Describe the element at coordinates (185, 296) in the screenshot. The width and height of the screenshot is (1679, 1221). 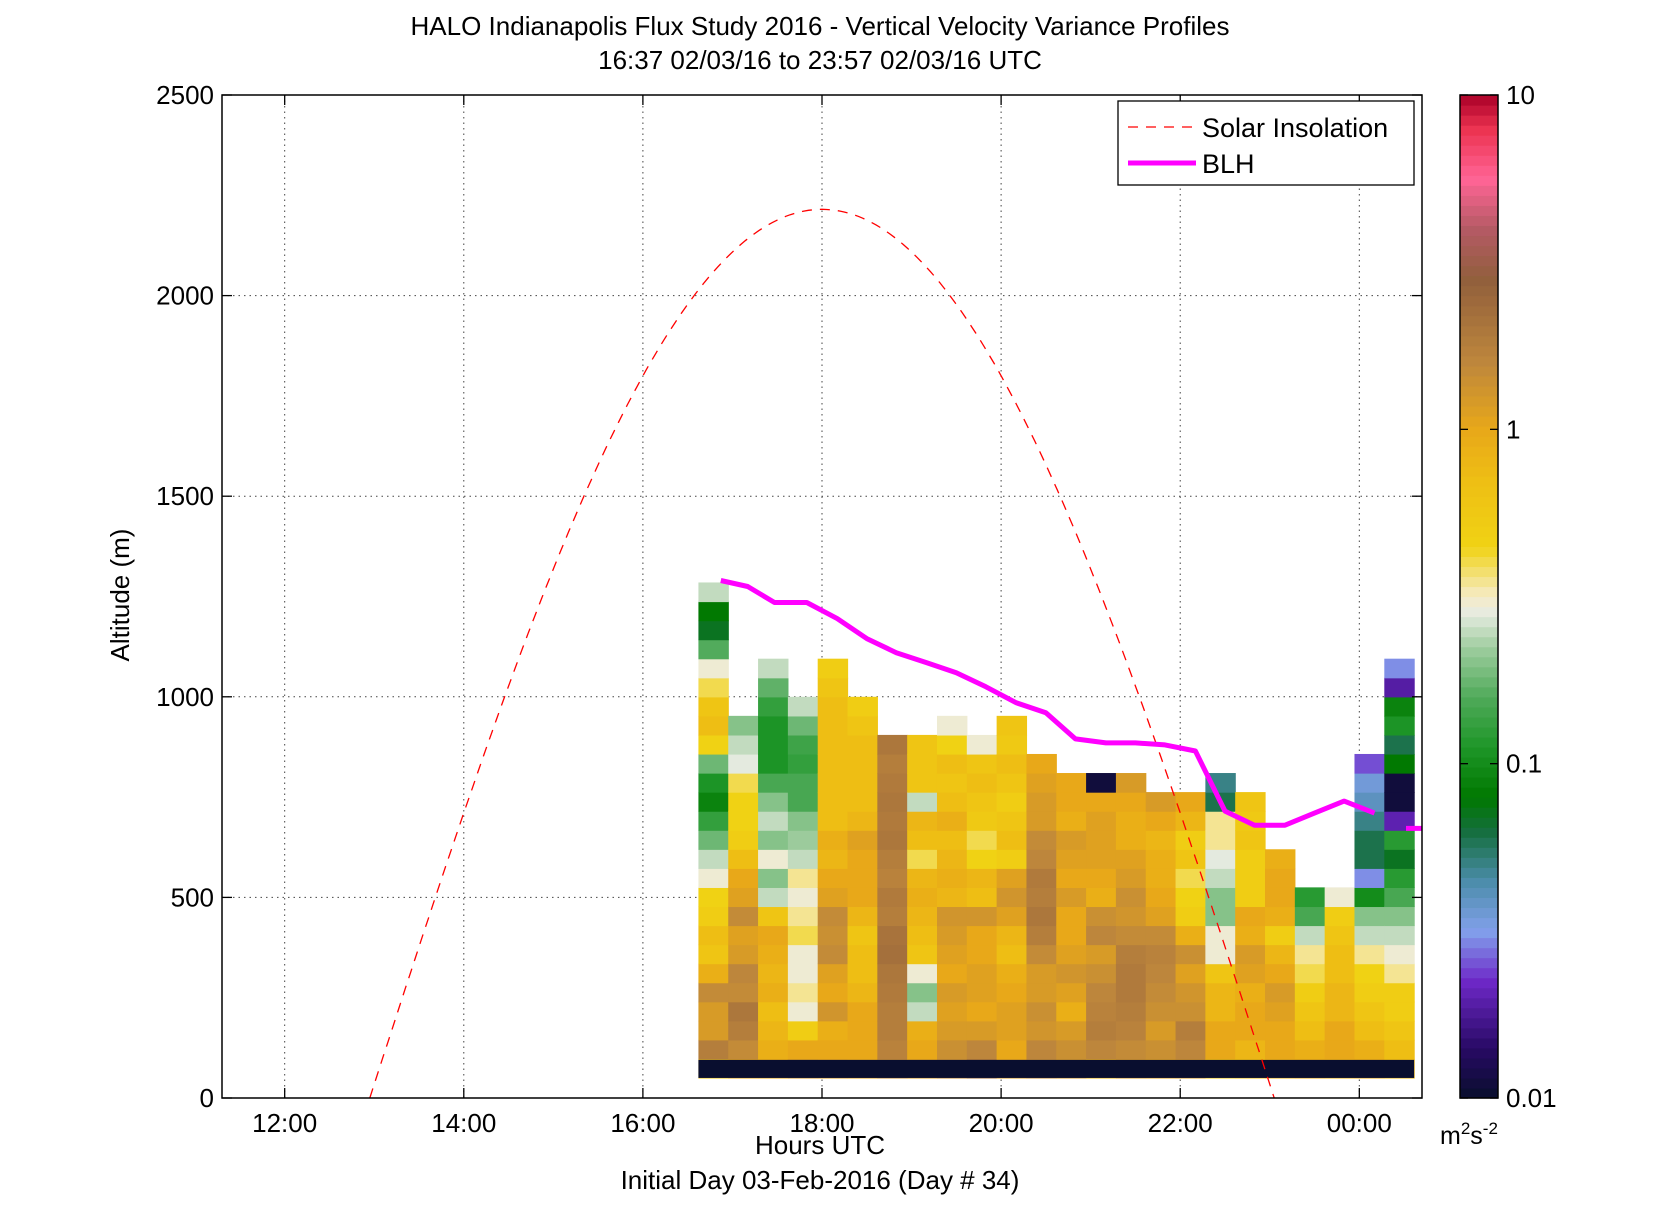
I see `y-tick-label: 2000` at that location.